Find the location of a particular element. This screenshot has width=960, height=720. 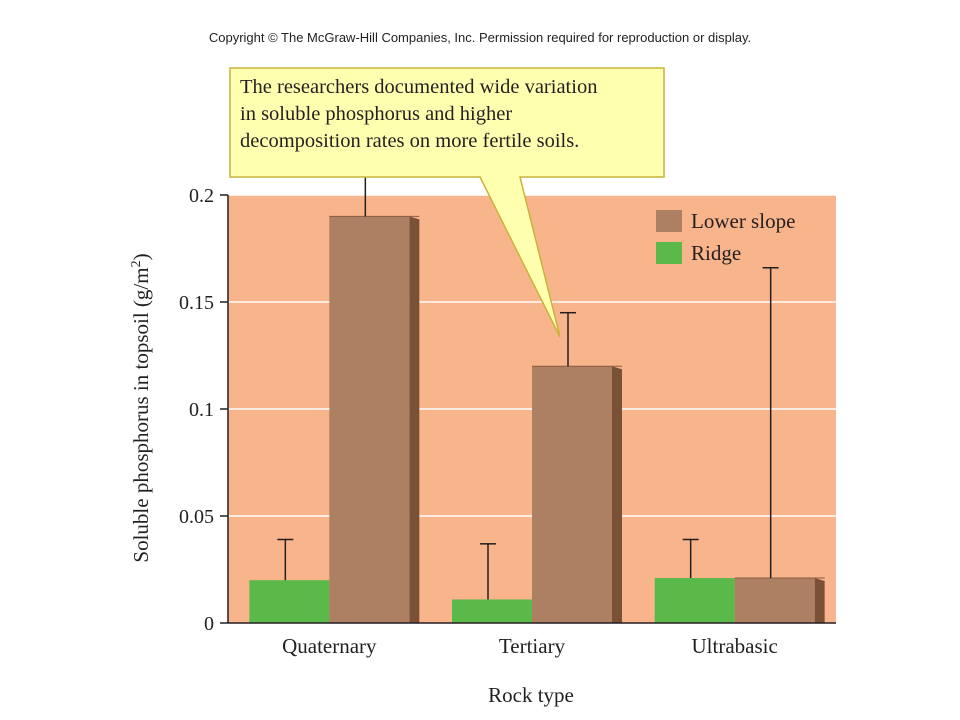

callout-line: in soluble phosphorus and higher is located at coordinates (376, 114).